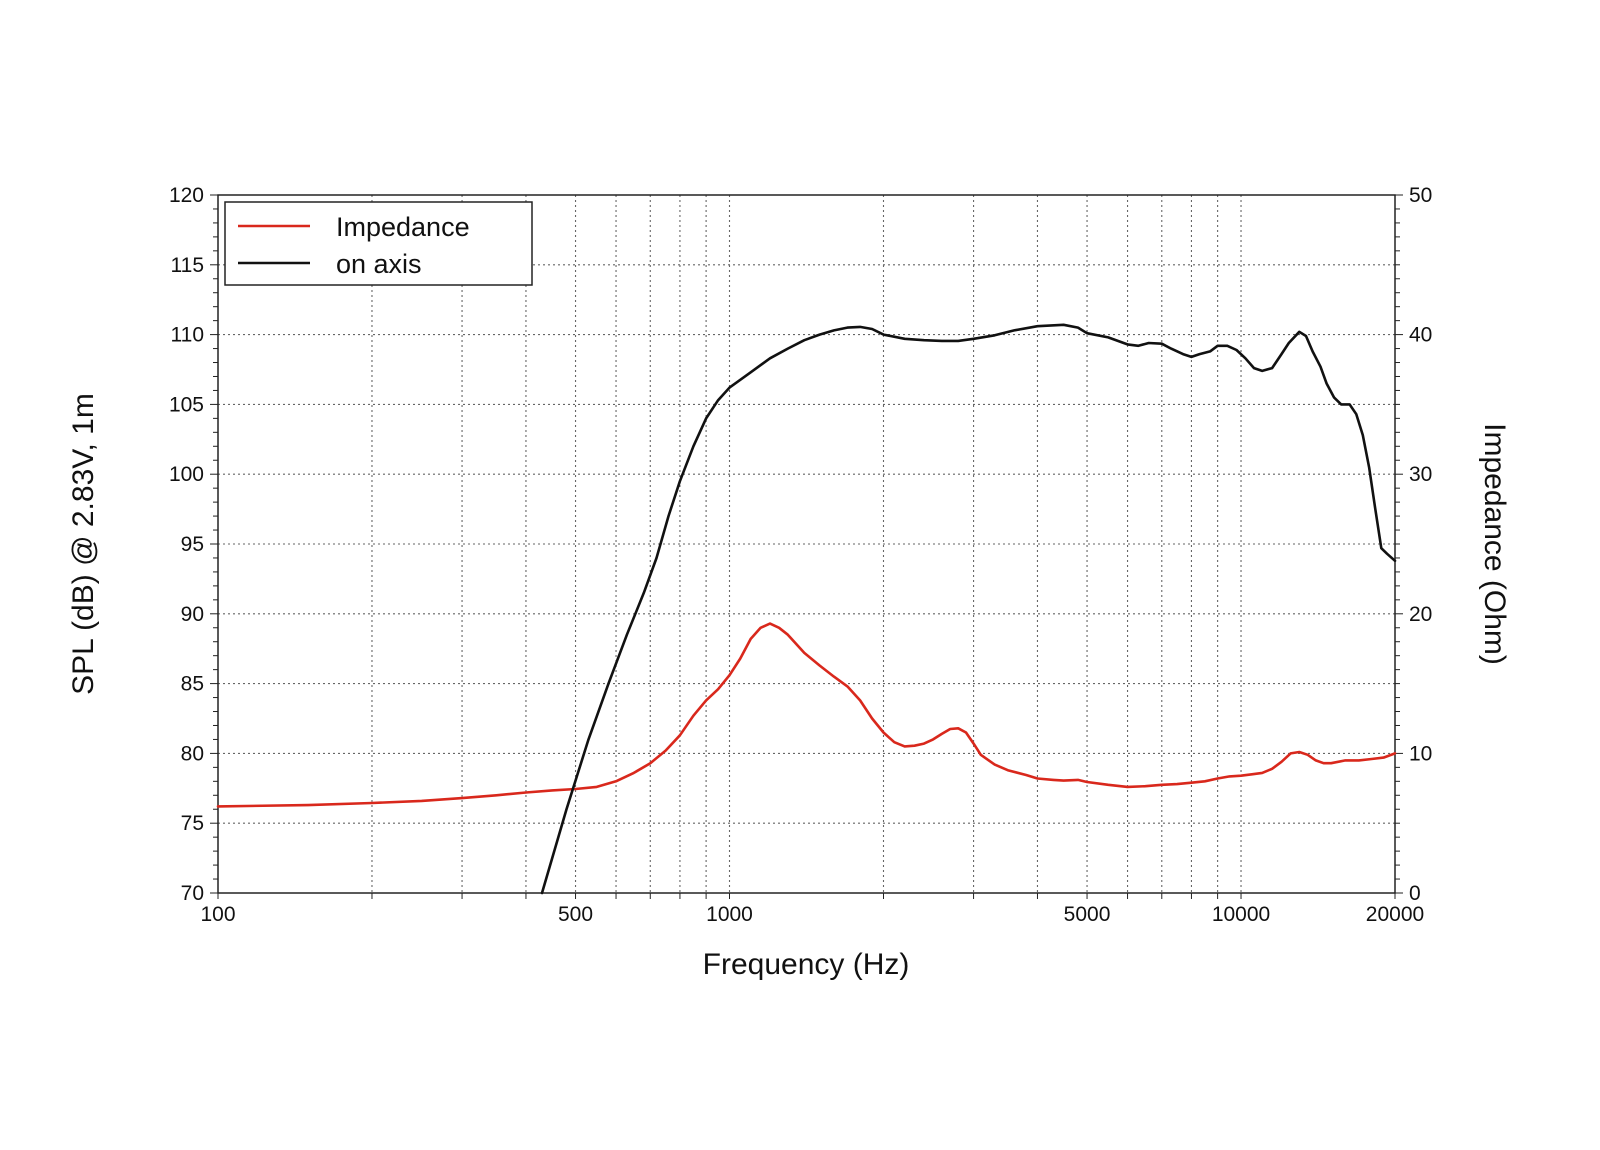 Image resolution: width=1600 pixels, height=1150 pixels. Describe the element at coordinates (1420, 614) in the screenshot. I see `y2-tick-label: 20` at that location.